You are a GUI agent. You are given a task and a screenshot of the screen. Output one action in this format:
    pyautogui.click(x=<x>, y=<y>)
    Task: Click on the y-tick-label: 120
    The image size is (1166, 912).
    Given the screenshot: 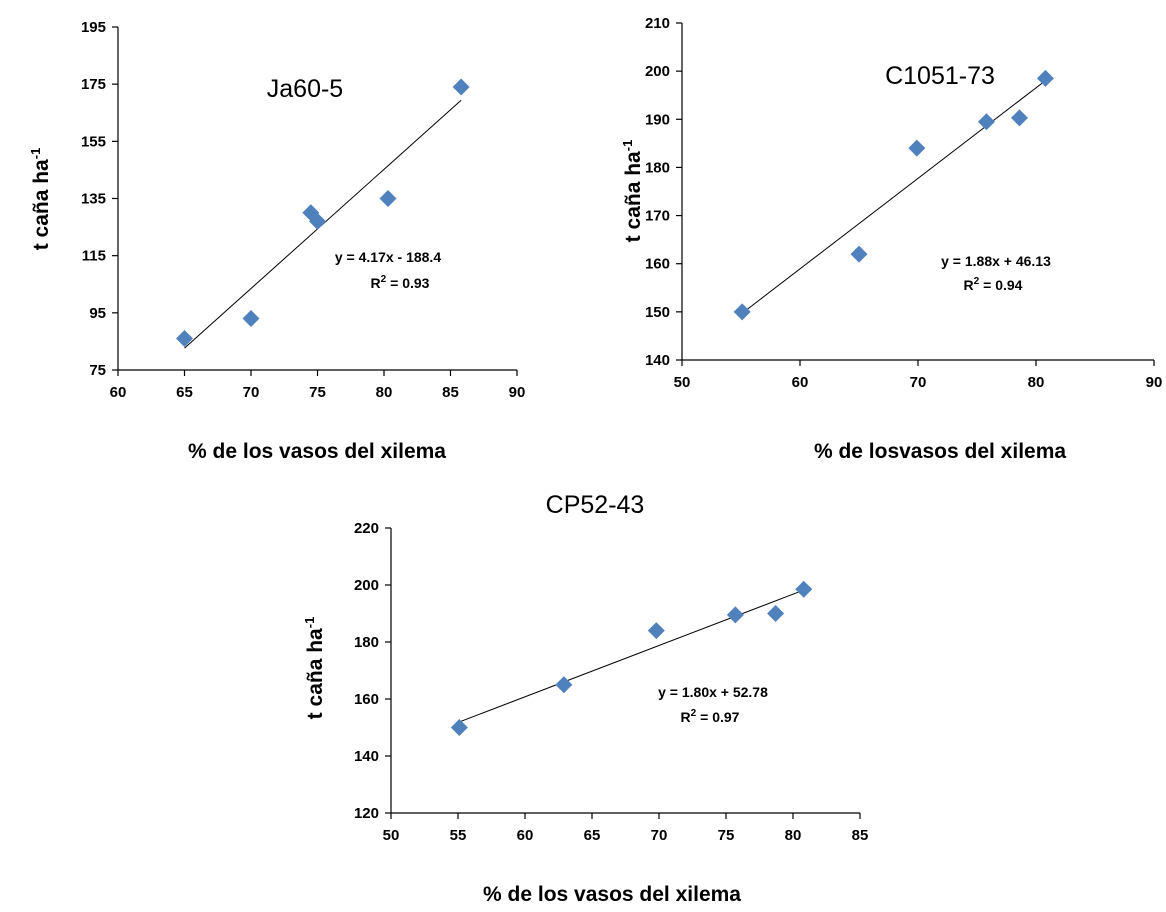 What is the action you would take?
    pyautogui.click(x=366, y=813)
    